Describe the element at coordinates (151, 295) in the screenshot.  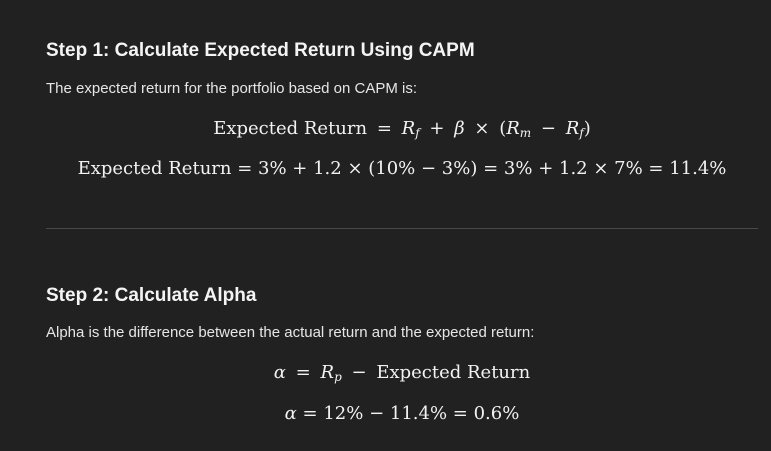
I see `step2-heading: Step 2: Calculate Alpha` at that location.